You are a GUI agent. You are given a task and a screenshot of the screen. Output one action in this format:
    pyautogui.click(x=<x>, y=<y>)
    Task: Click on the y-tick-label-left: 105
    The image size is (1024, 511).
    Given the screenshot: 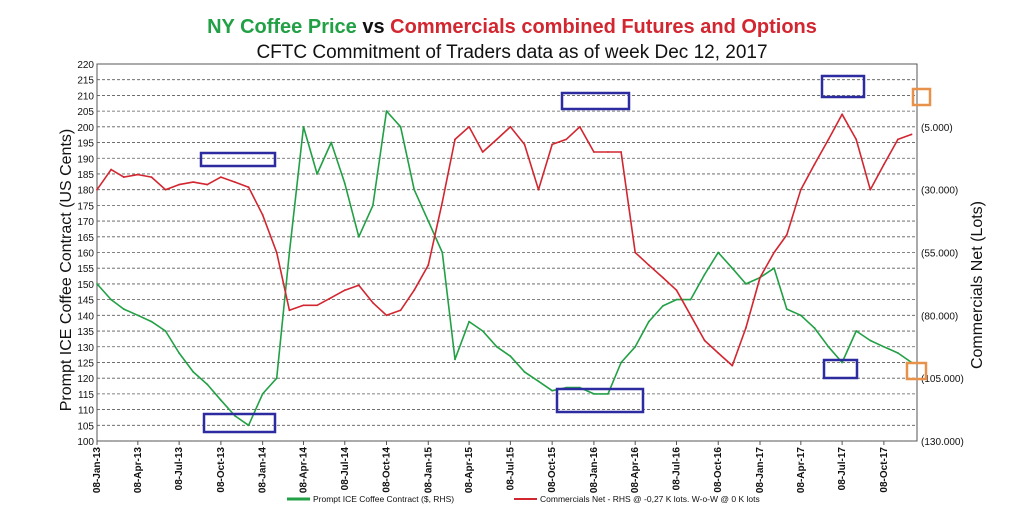 What is the action you would take?
    pyautogui.click(x=85, y=426)
    